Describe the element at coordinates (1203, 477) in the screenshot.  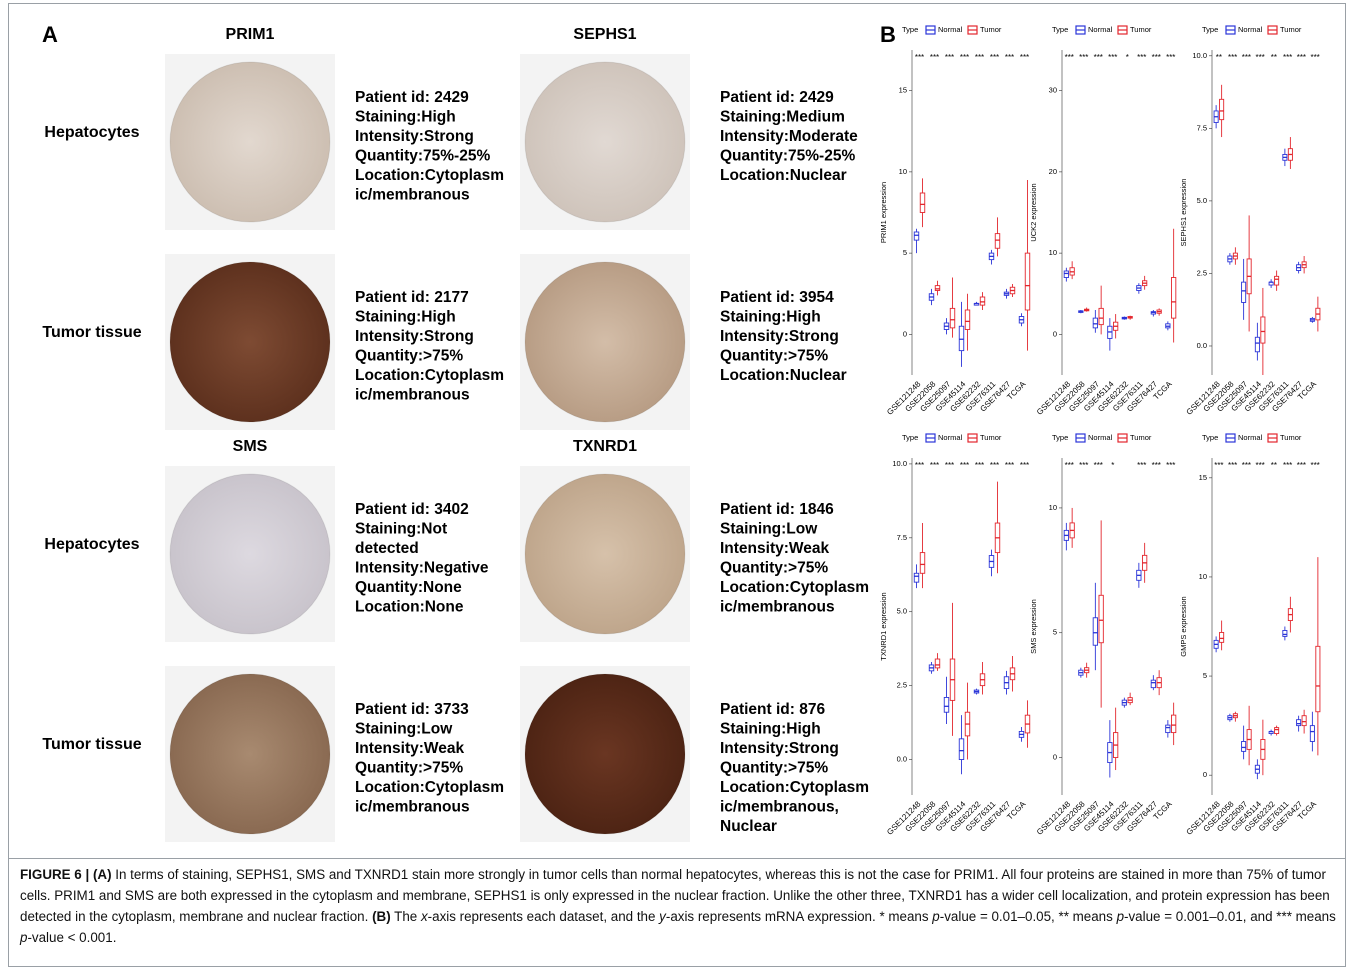
I see `y-tick-label: 15` at that location.